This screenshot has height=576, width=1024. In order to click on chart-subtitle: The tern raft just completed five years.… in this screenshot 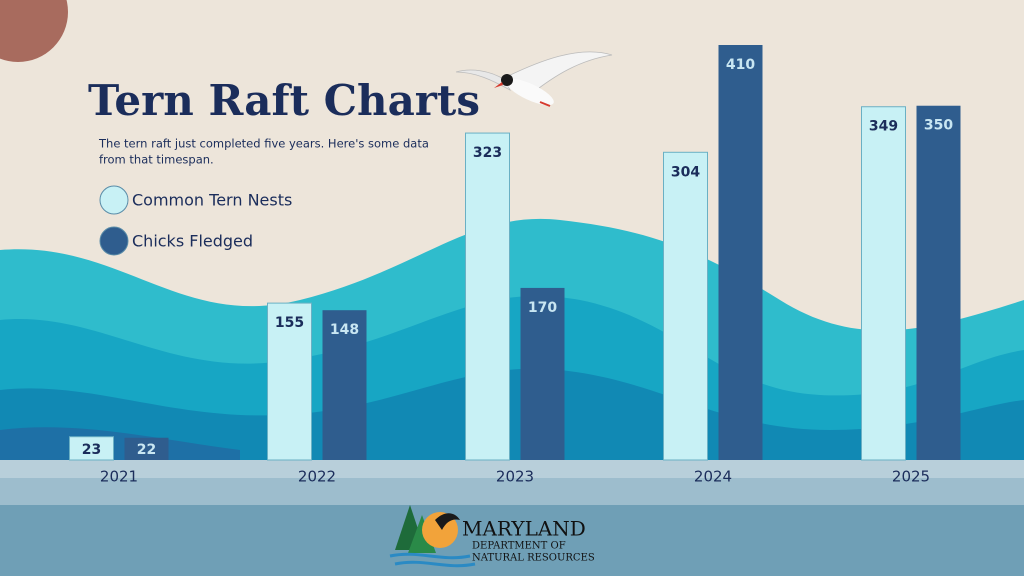, I will do `click(263, 144)`.